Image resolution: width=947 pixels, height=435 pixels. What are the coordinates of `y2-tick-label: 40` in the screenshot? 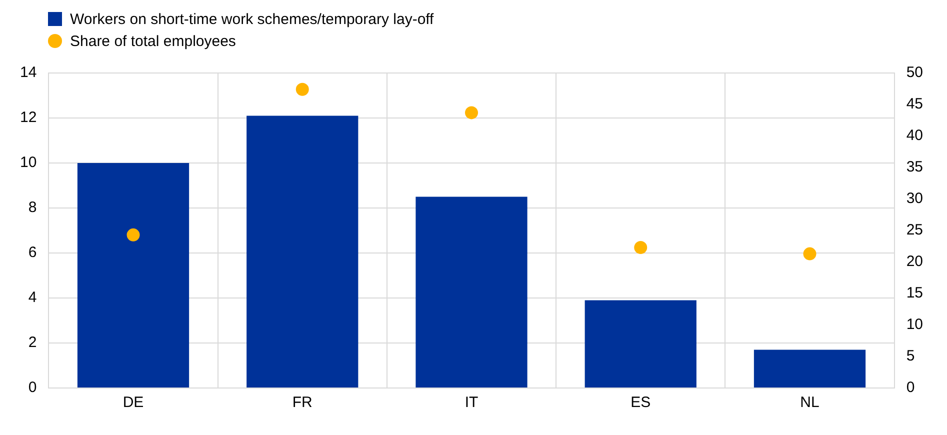 It's located at (915, 135).